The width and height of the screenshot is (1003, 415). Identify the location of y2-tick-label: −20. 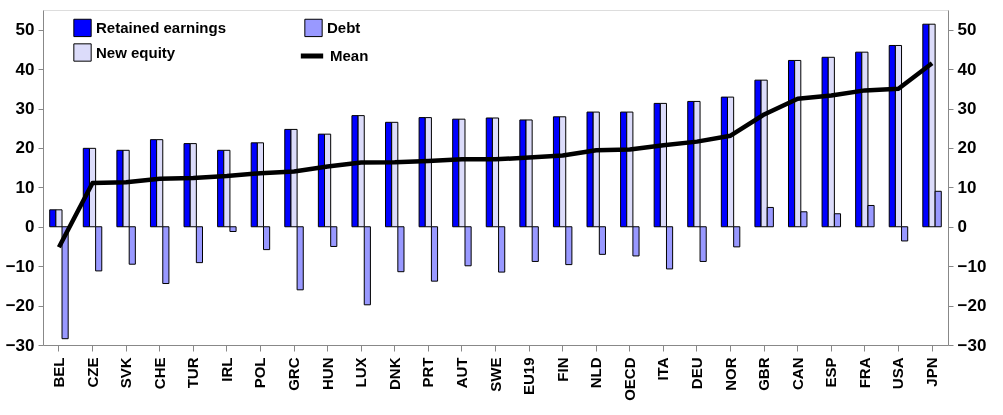
(972, 306).